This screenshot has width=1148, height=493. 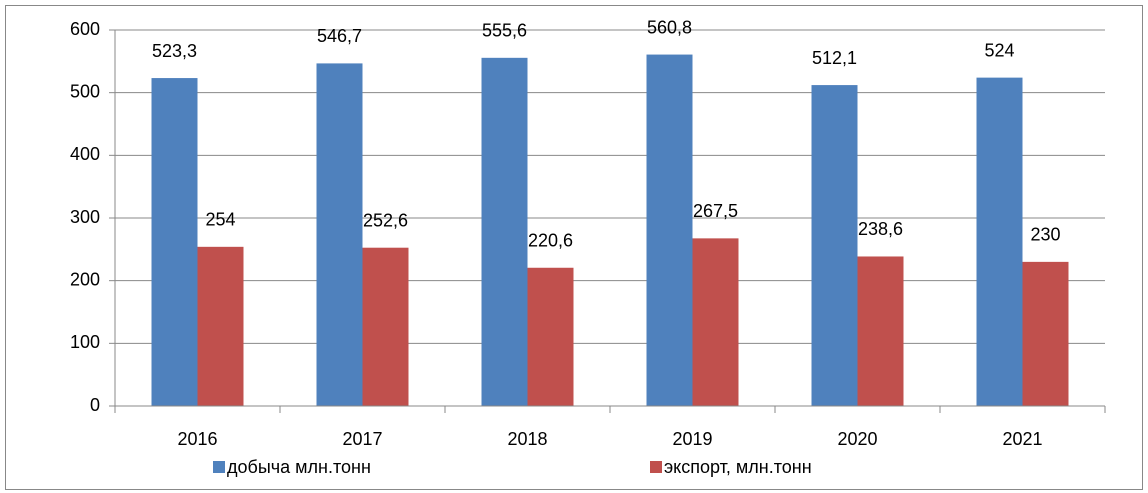 I want to click on x-tick-label: 2020, so click(x=857, y=439).